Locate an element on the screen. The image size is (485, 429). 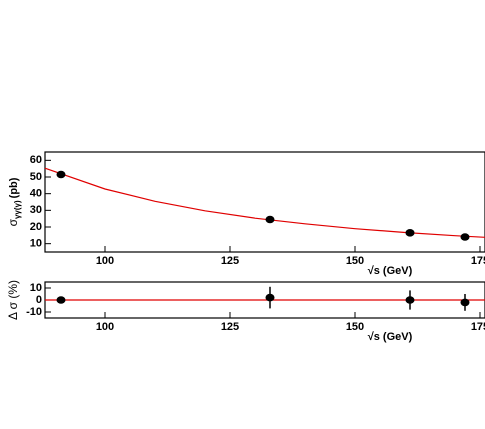
y-axis-label: Δ σ (%) is located at coordinates (13, 300).